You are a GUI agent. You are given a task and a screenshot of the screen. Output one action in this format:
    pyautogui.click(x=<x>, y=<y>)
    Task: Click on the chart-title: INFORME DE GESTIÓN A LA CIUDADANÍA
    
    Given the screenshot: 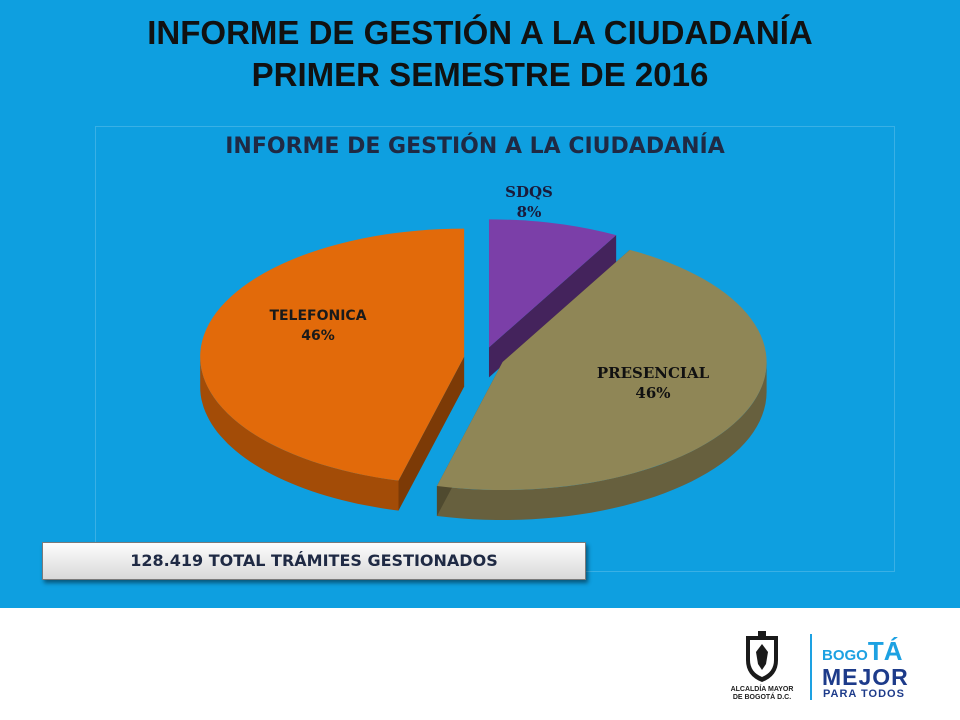 What is the action you would take?
    pyautogui.click(x=475, y=146)
    